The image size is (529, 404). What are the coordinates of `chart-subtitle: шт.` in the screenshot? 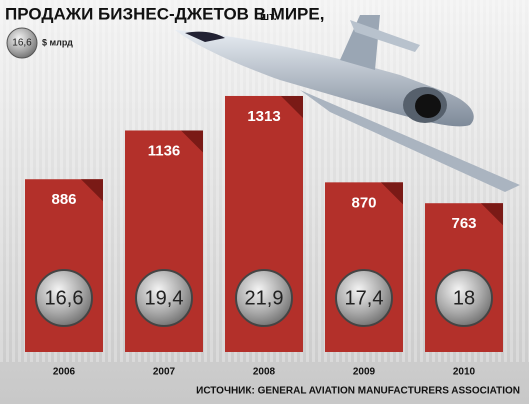 It's located at (268, 17).